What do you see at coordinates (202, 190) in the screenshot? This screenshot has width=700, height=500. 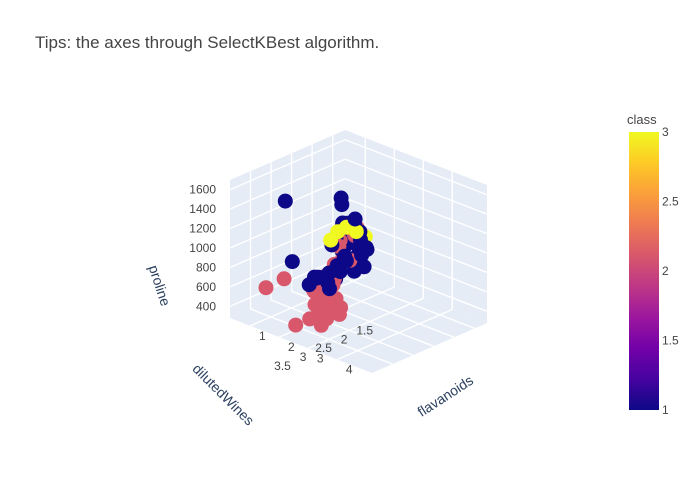 I see `z-tick-label: 1600` at bounding box center [202, 190].